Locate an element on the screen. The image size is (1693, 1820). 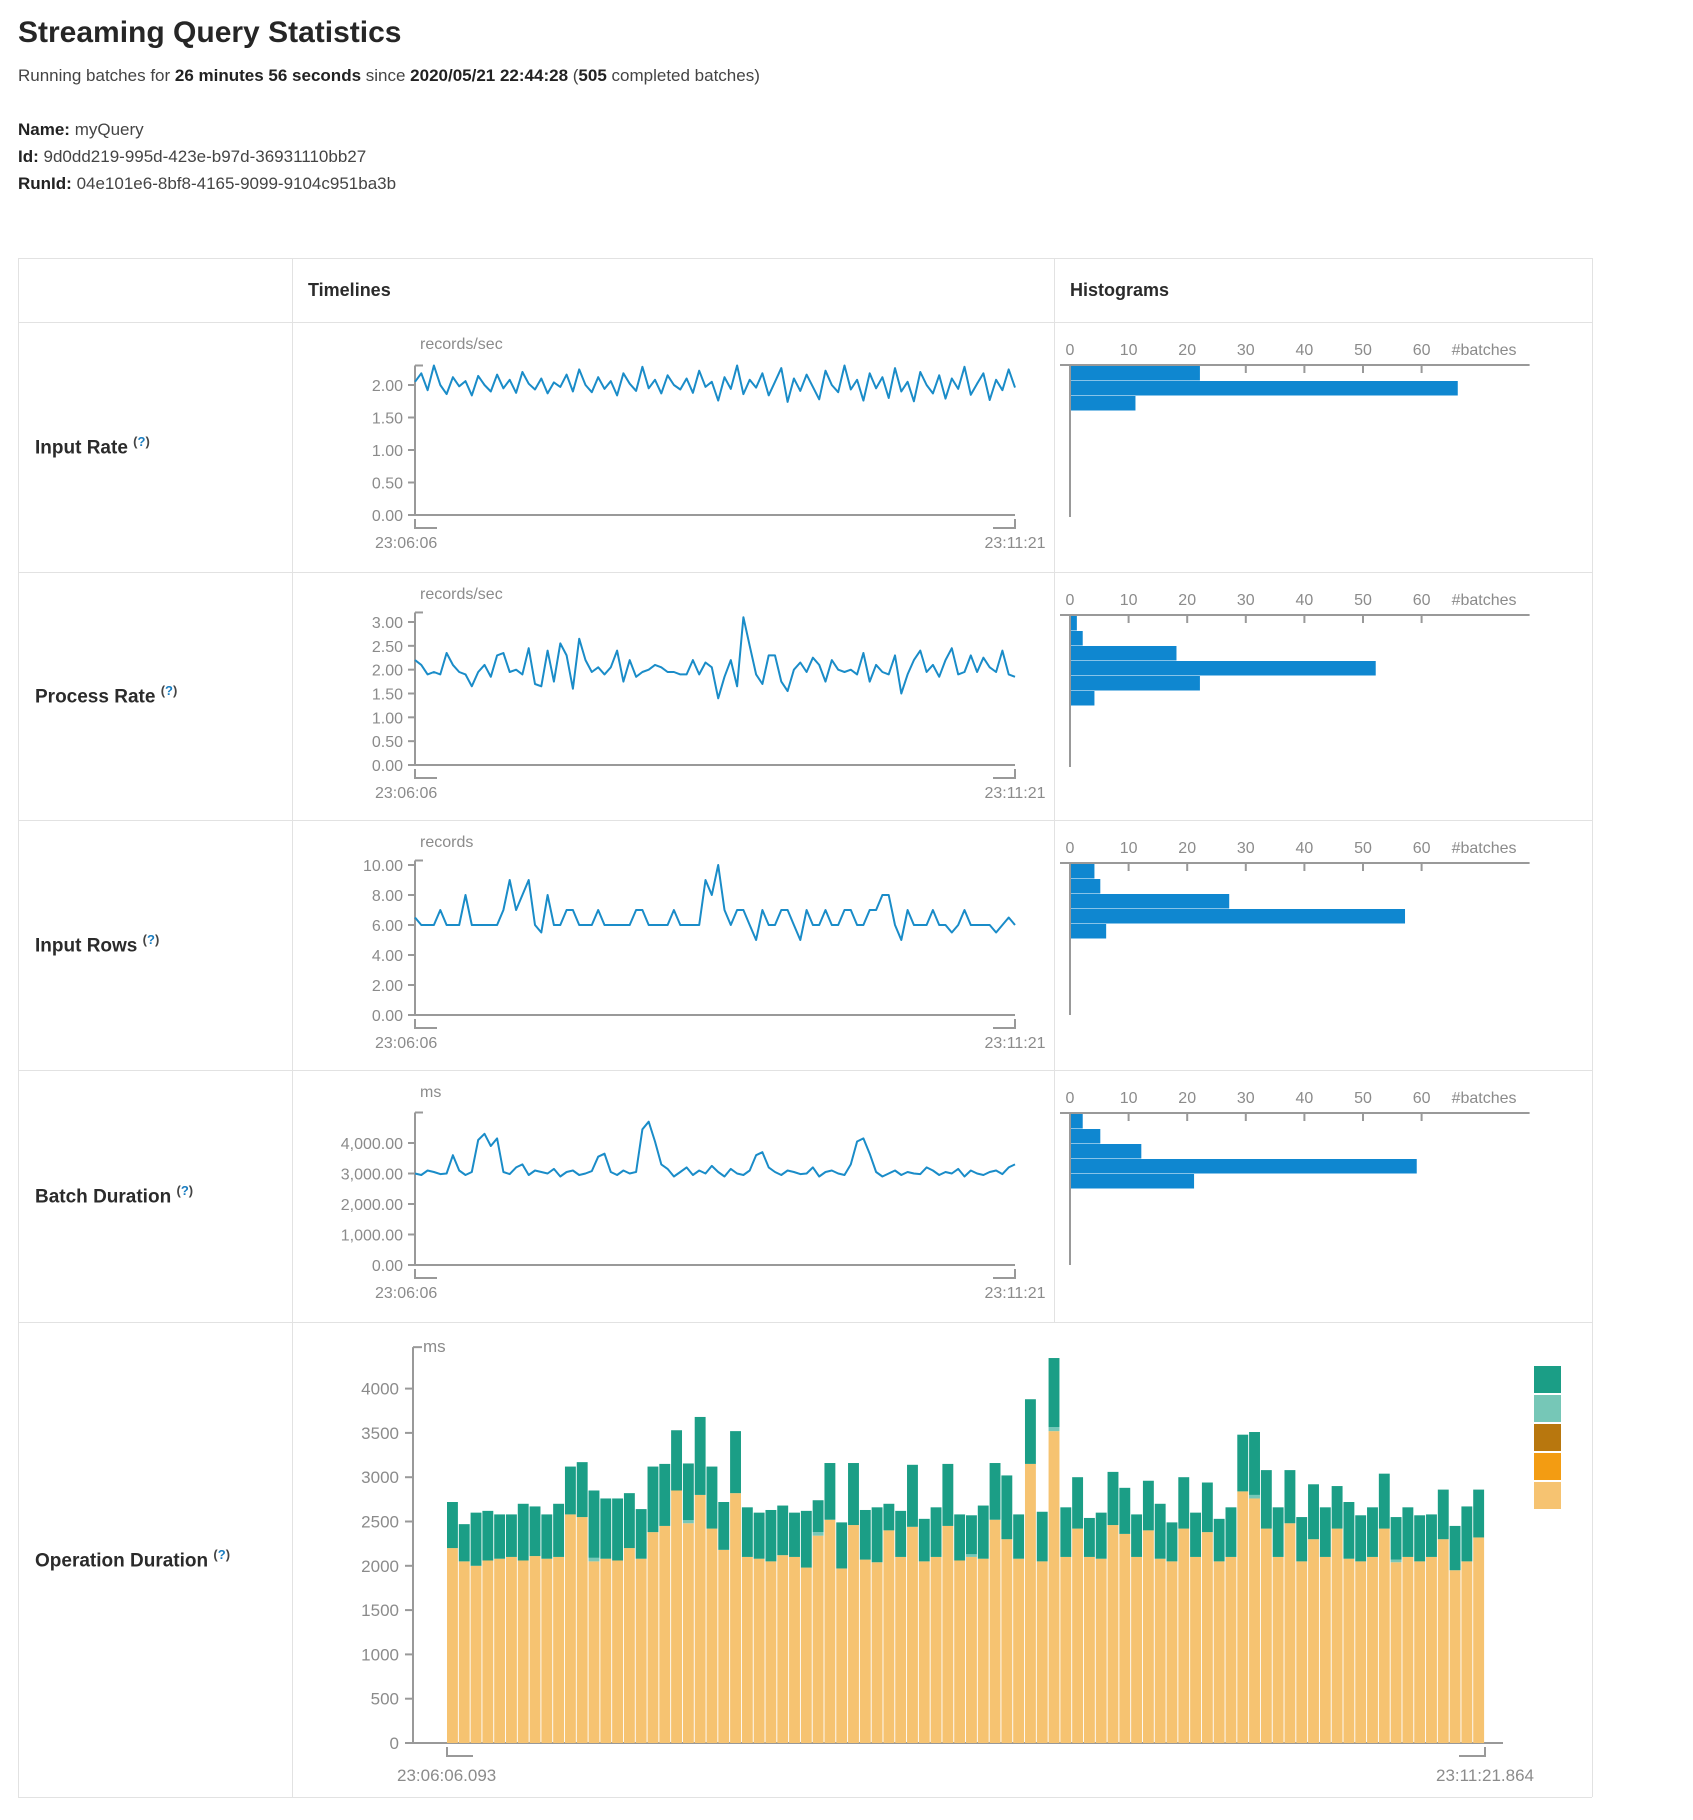
table-border-bottom is located at coordinates (805, 1797).